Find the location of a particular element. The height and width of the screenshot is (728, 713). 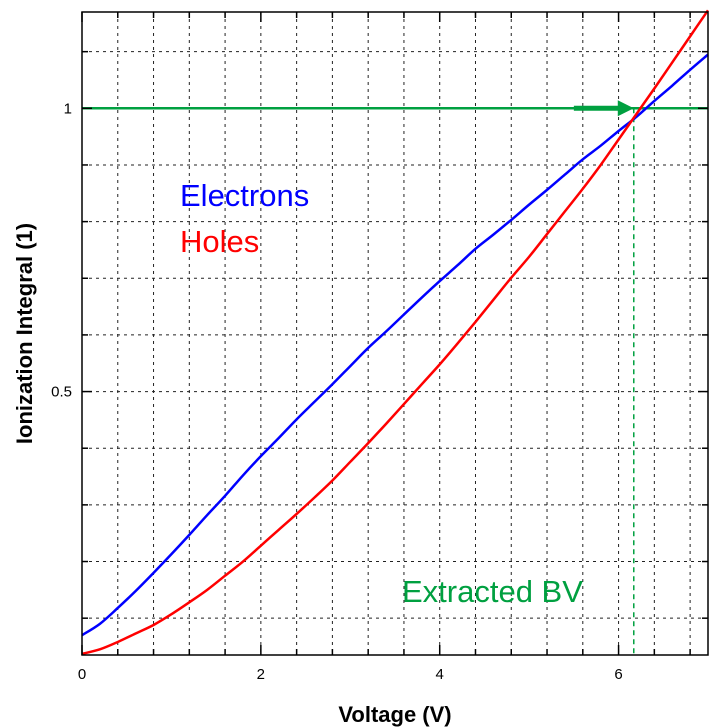

x-tick-label: 4 is located at coordinates (440, 674).